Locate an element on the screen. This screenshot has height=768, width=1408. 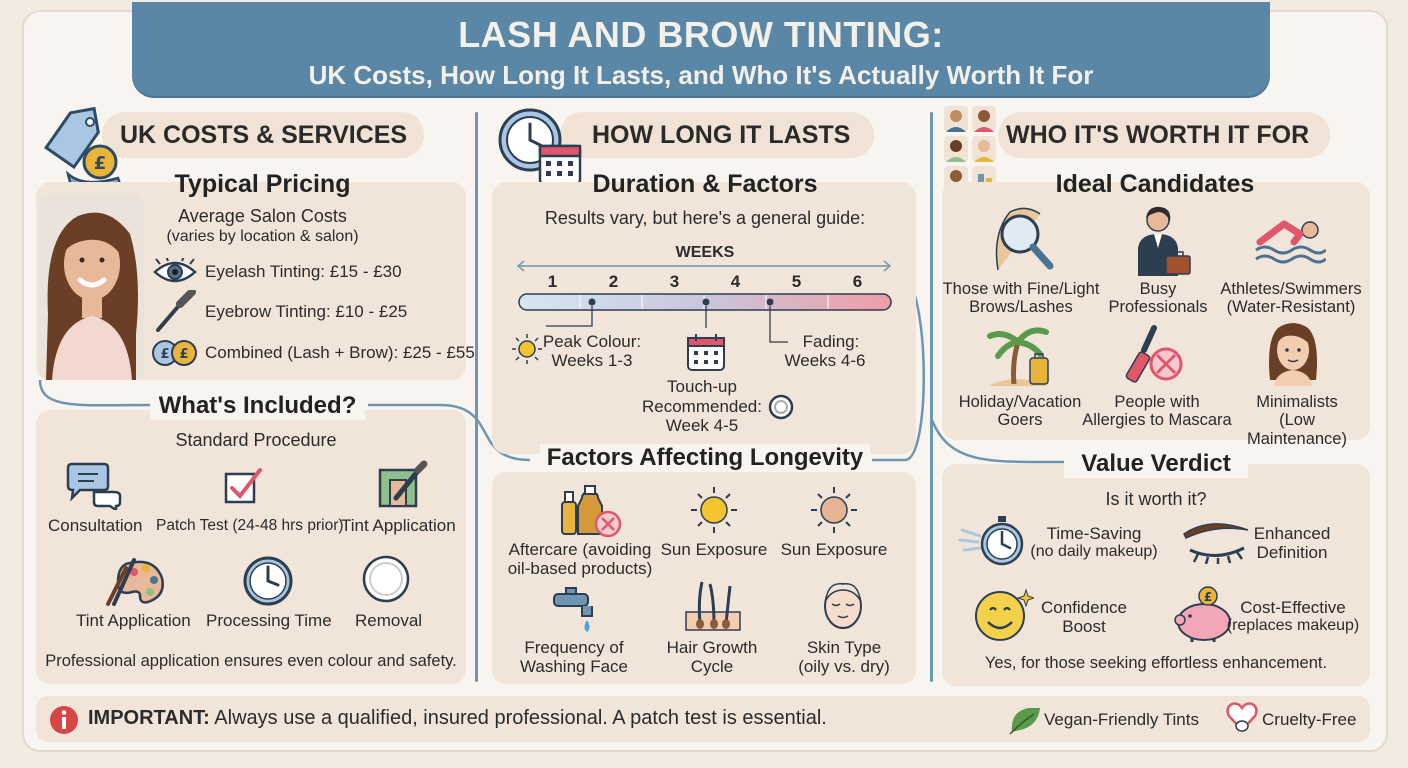
candidate-holiday-line1: Holiday/Vacation is located at coordinates (1020, 402).